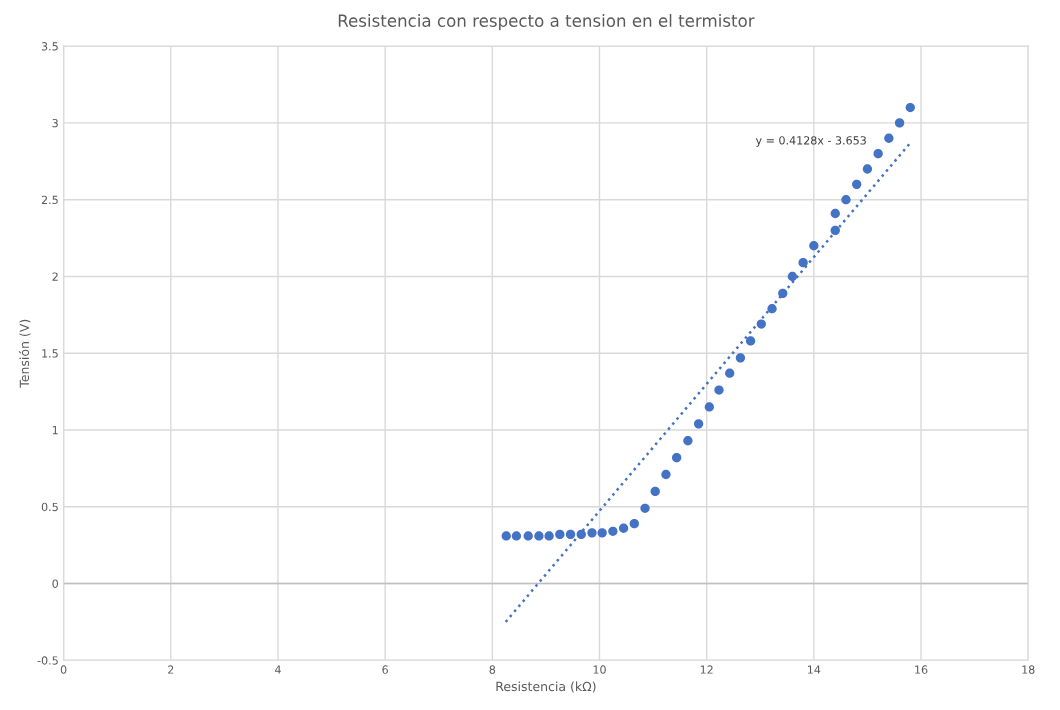  I want to click on y-tick-label: -0.5, so click(47, 660).